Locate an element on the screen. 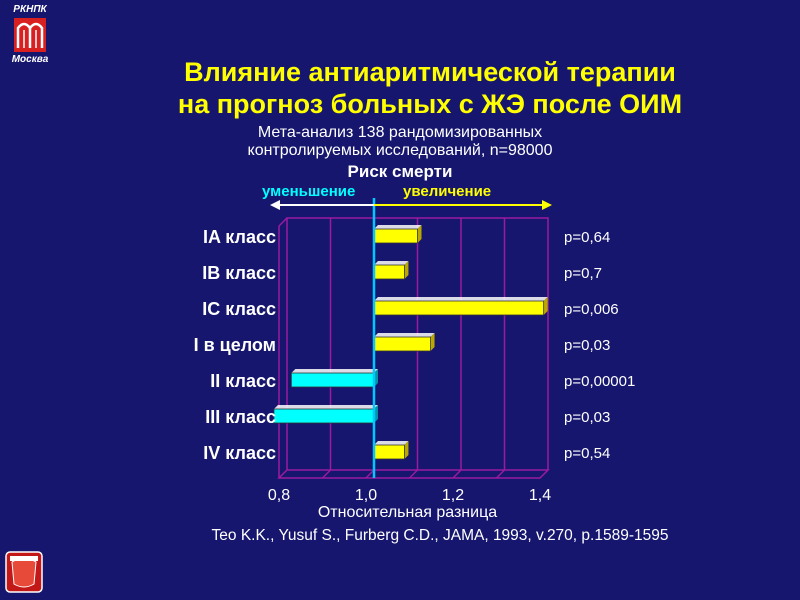 This screenshot has width=800, height=600. category-label-1: IA класс is located at coordinates (239, 237).